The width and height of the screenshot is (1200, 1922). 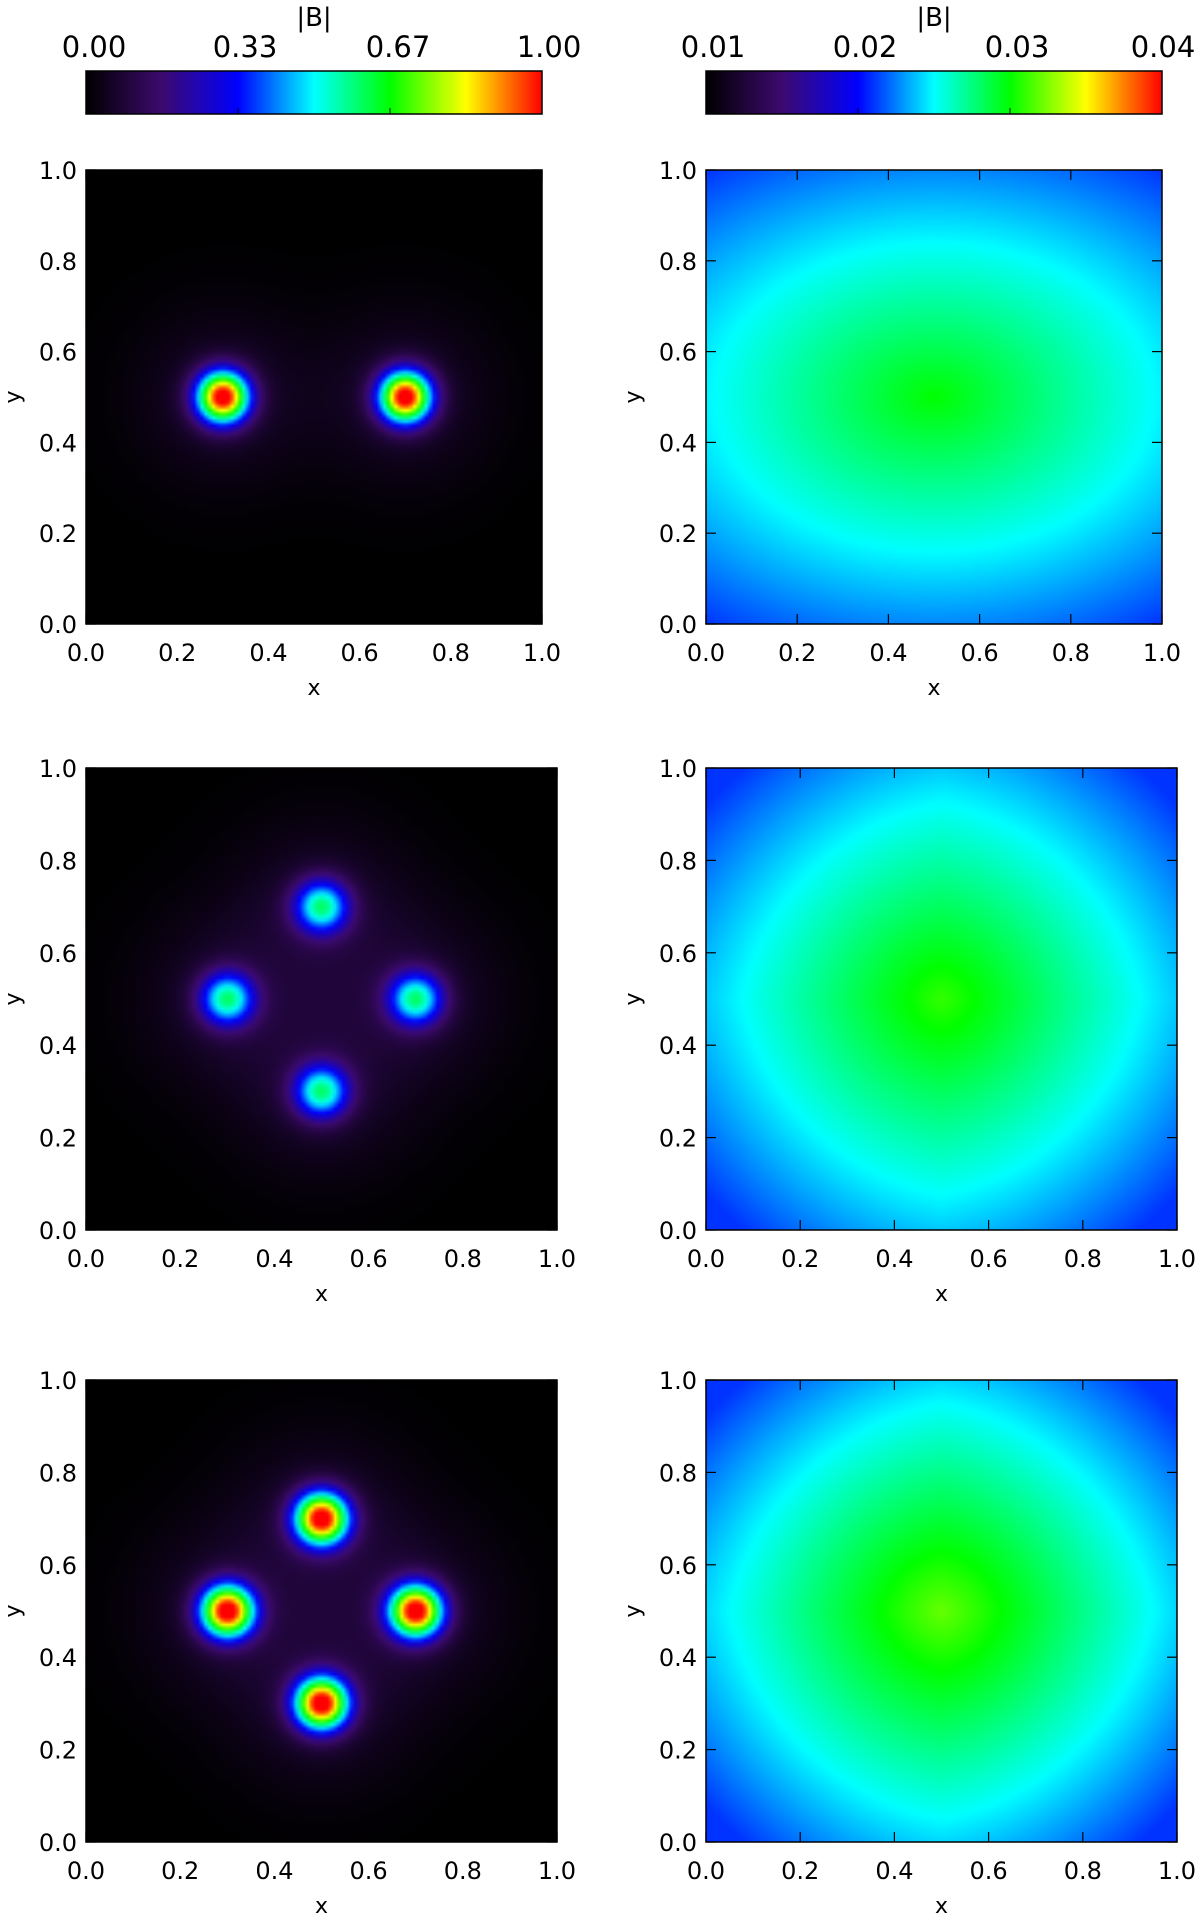 What do you see at coordinates (549, 47) in the screenshot?
I see `colorbar-1-tick-label: 1.00` at bounding box center [549, 47].